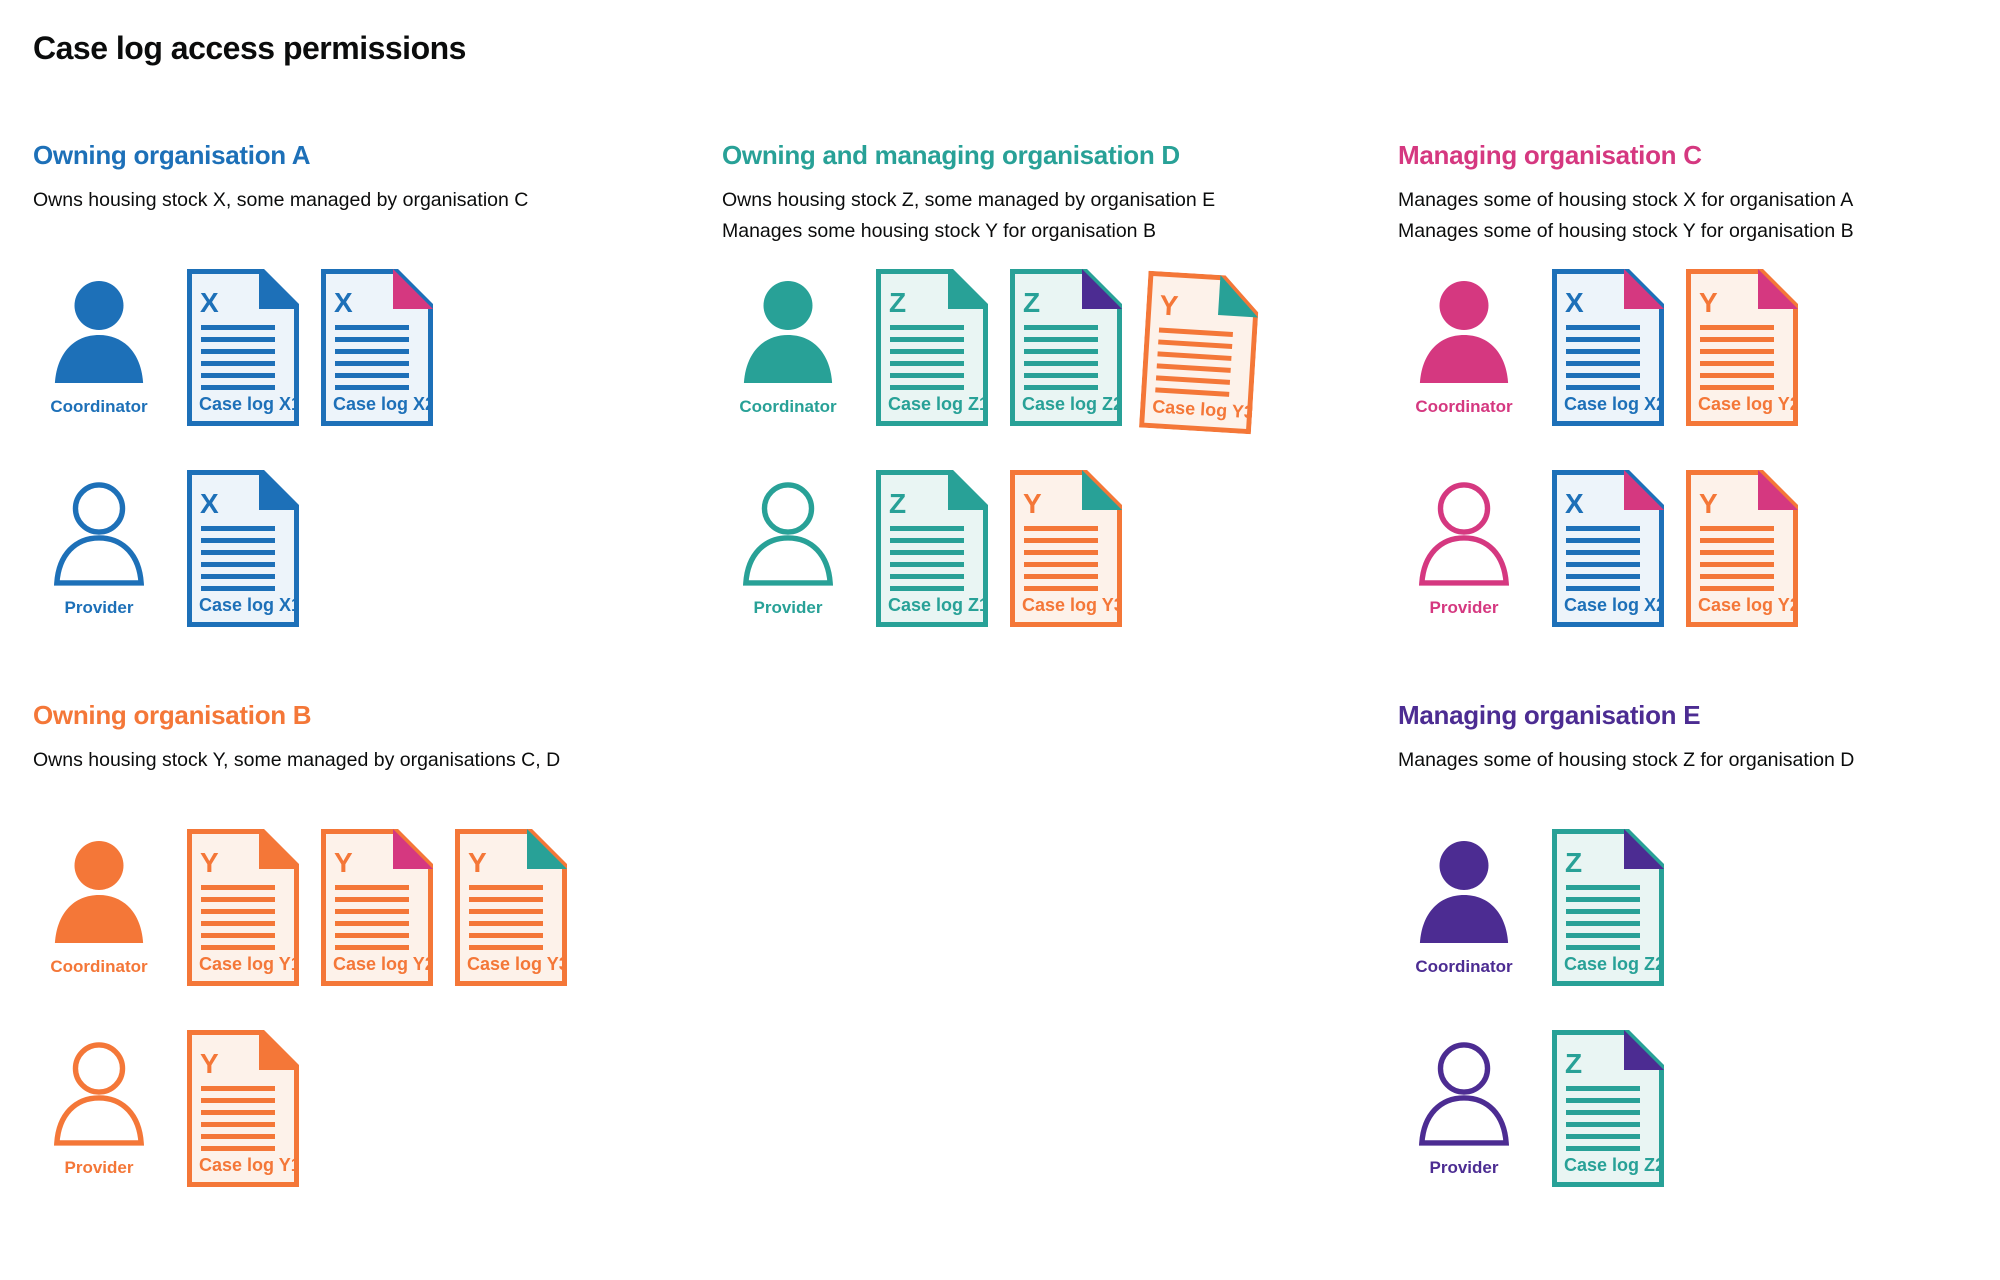 This screenshot has width=2000, height=1280. What do you see at coordinates (172, 155) in the screenshot?
I see `org-a-title: Owning organisation A` at bounding box center [172, 155].